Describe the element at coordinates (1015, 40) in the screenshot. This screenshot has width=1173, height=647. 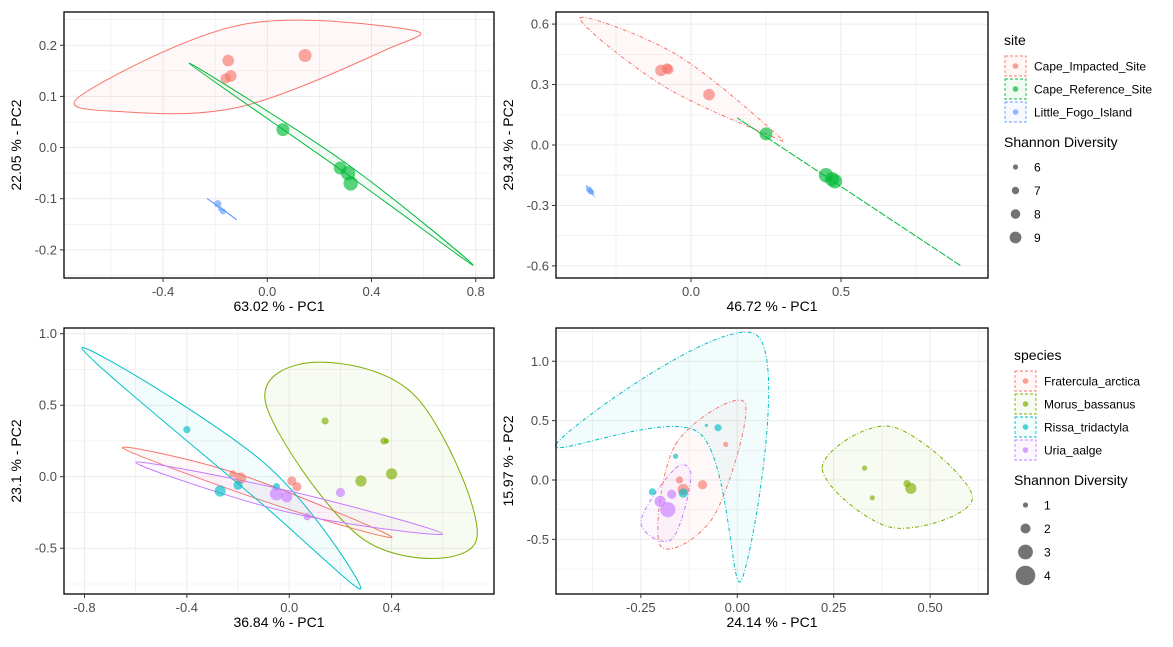
I see `legend-title: site` at that location.